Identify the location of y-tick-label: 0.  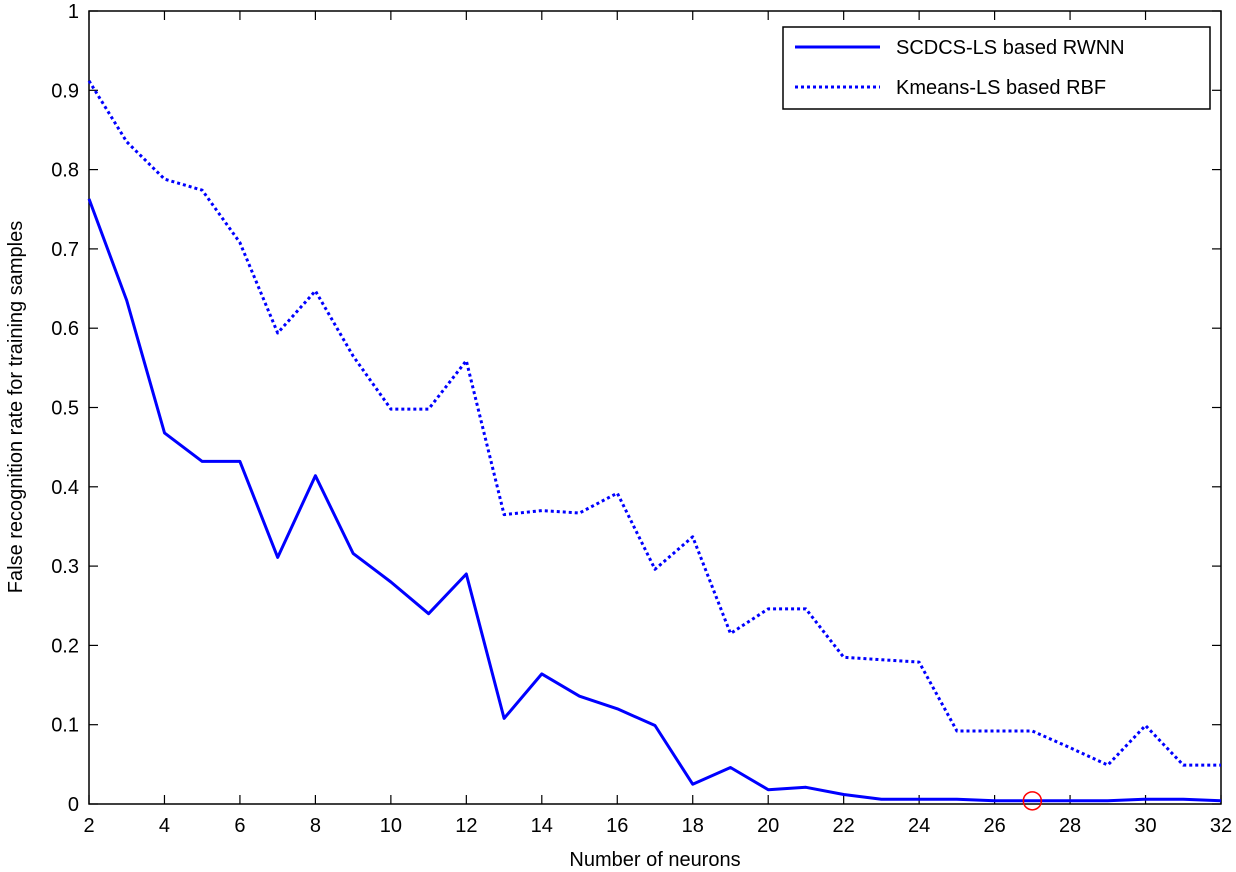
(73, 805).